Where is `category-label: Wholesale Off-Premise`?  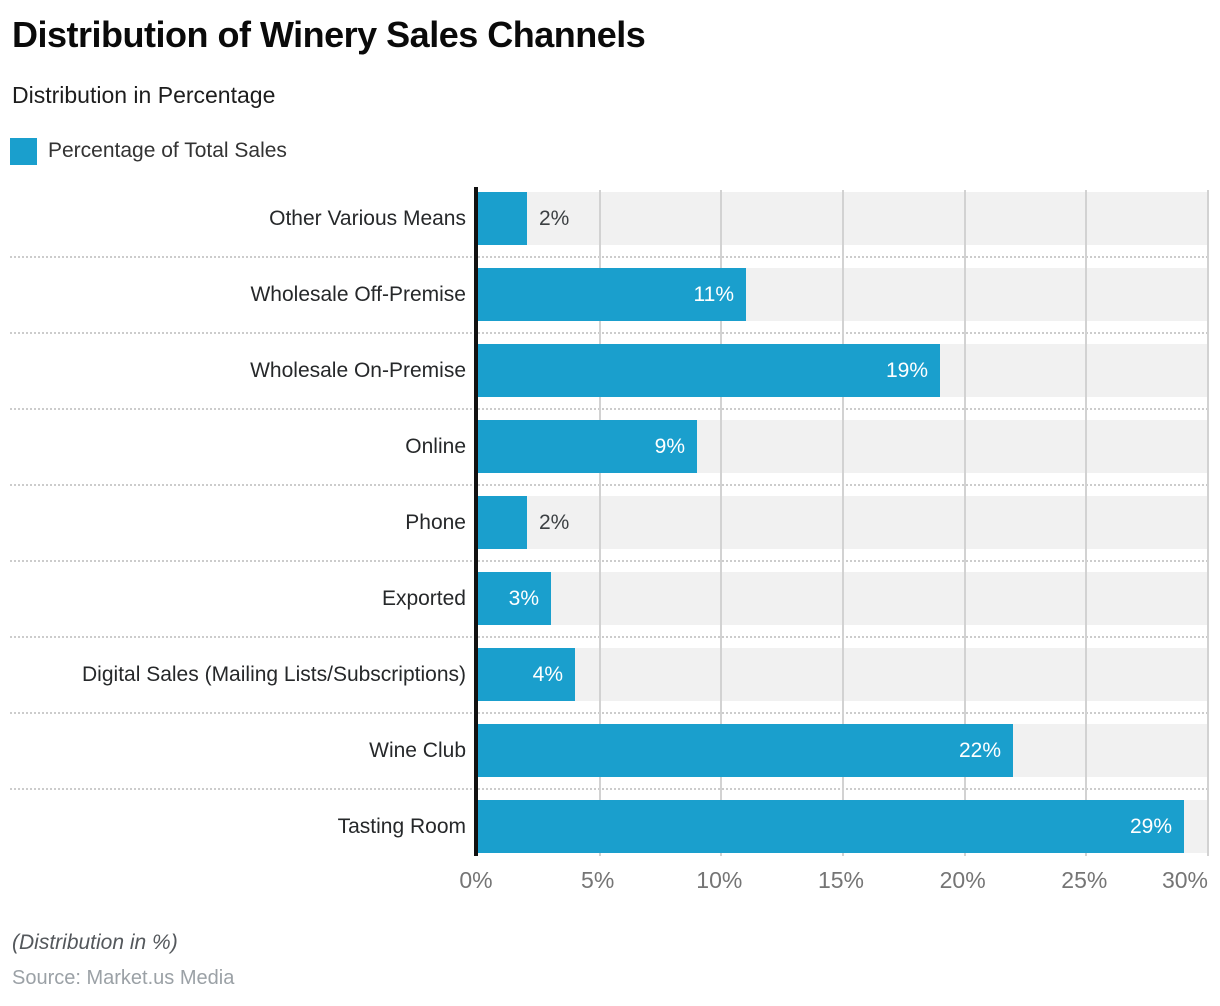
category-label: Wholesale Off-Premise is located at coordinates (358, 294).